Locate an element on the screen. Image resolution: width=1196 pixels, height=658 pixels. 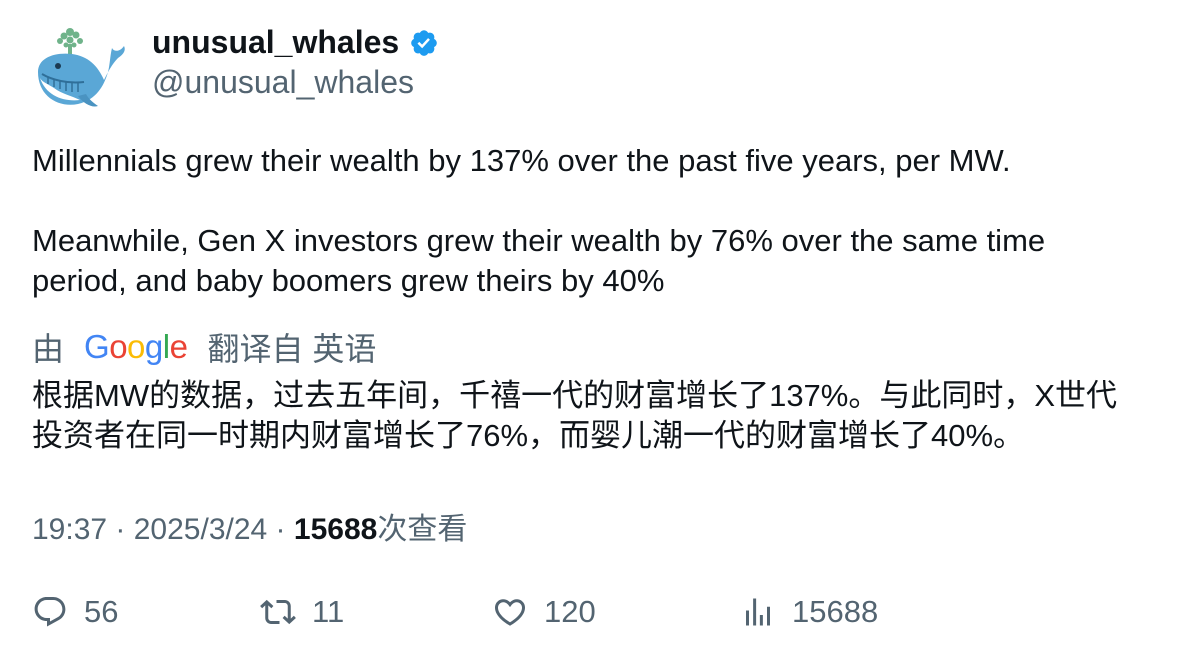
reply-count: 56 is located at coordinates (101, 611).